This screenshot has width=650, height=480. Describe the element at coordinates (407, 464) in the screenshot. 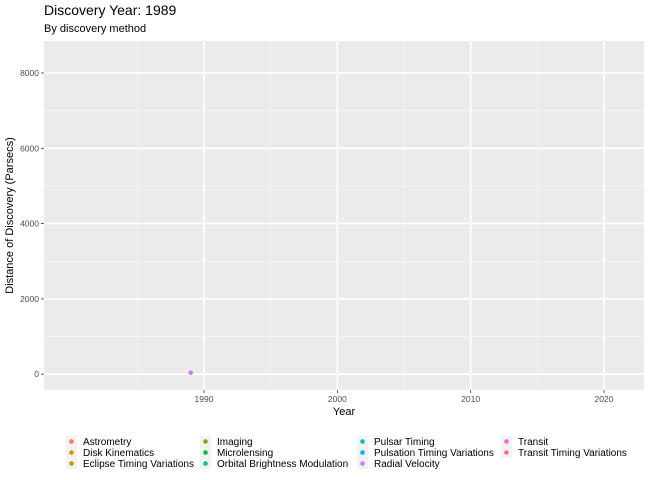

I see `legend-label: Radial Velocity` at that location.